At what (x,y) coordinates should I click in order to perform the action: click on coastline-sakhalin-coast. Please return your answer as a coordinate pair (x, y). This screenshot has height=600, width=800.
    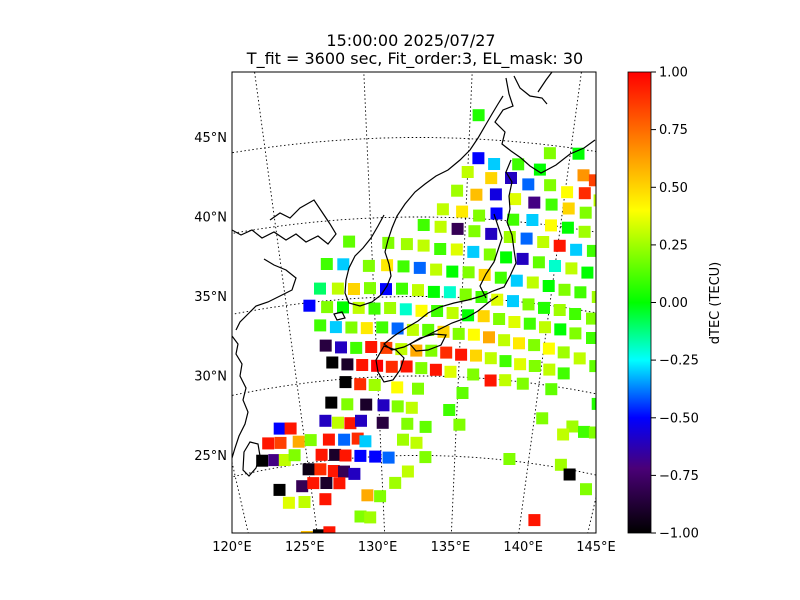
    Looking at the image, I should click on (545, 82).